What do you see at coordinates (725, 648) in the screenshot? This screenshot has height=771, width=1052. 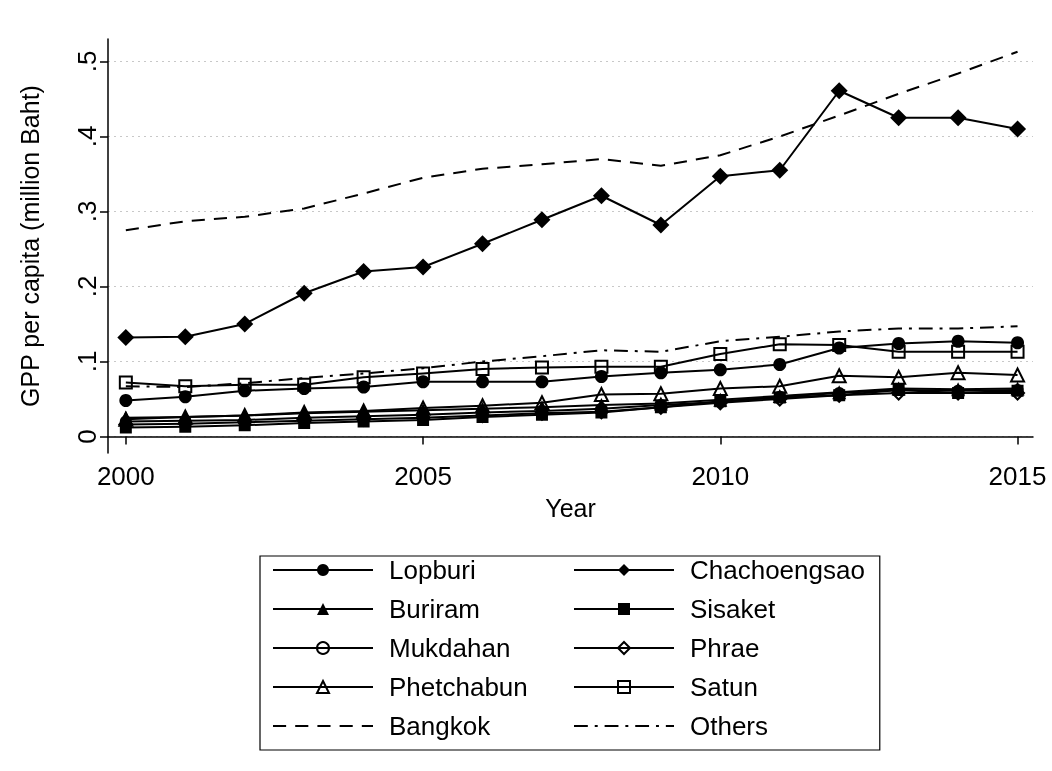 I see `legend-label: Phrae` at bounding box center [725, 648].